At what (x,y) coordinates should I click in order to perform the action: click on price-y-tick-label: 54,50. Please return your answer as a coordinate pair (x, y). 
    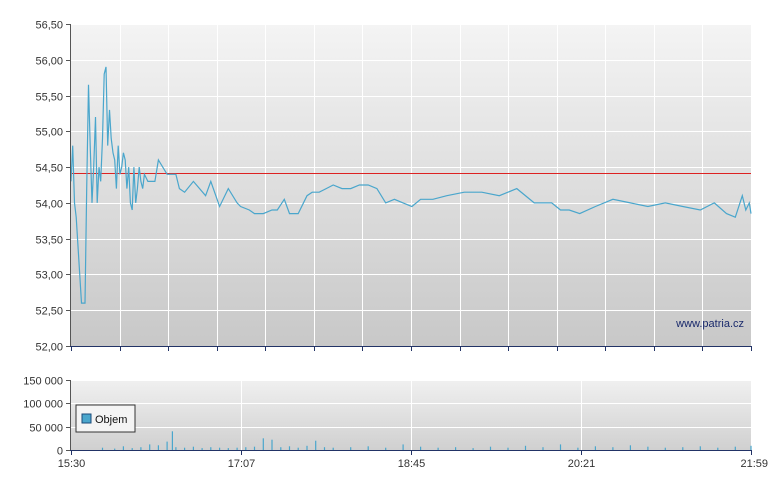
    Looking at the image, I should click on (49, 169).